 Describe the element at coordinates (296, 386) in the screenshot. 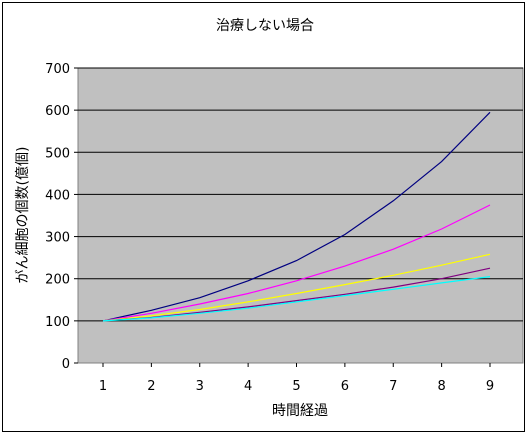

I see `x-tick-label: 5` at that location.